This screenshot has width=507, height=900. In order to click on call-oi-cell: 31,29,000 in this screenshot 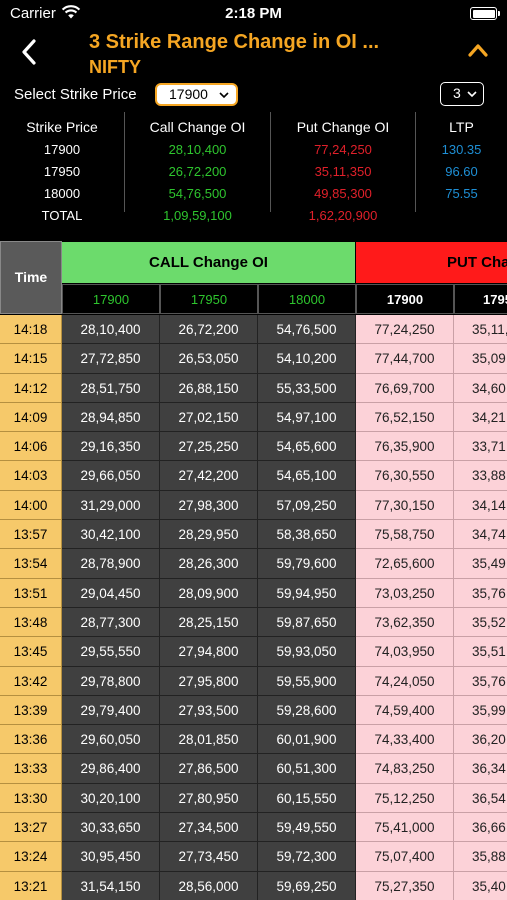, I will do `click(111, 505)`.